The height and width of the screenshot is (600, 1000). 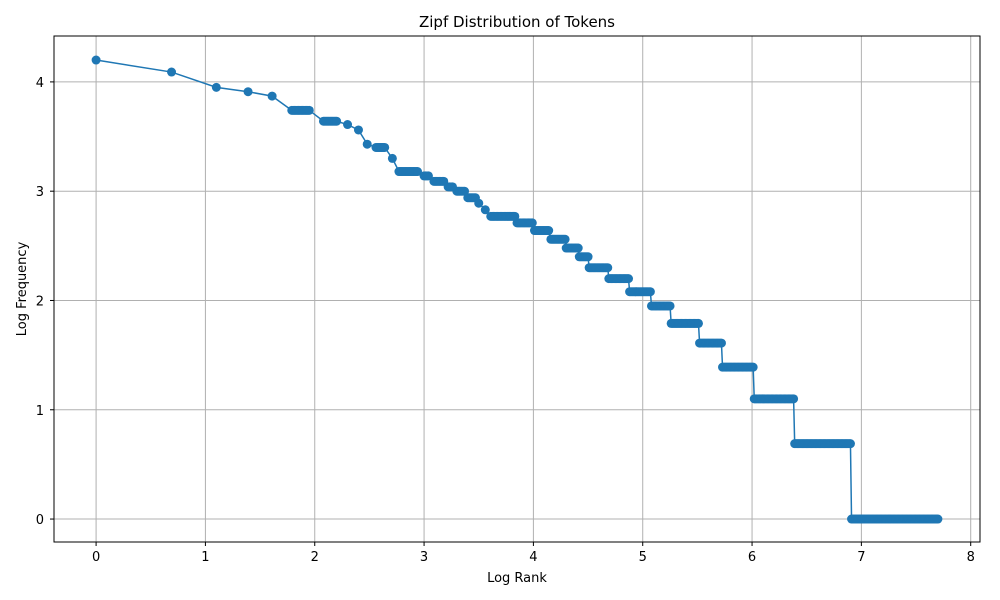 I want to click on x-tick-label: 1, so click(x=205, y=557).